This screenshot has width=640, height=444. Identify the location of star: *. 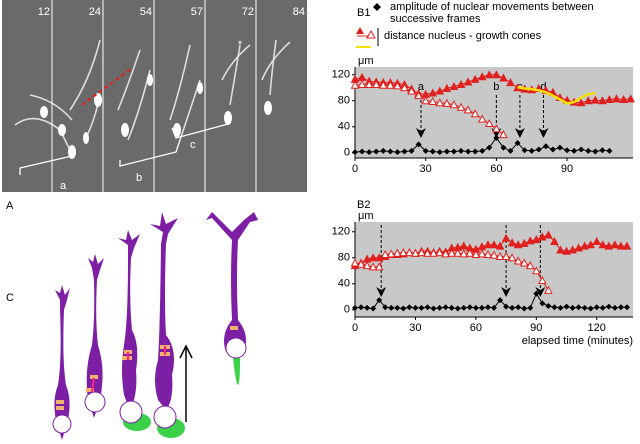
(240, 45).